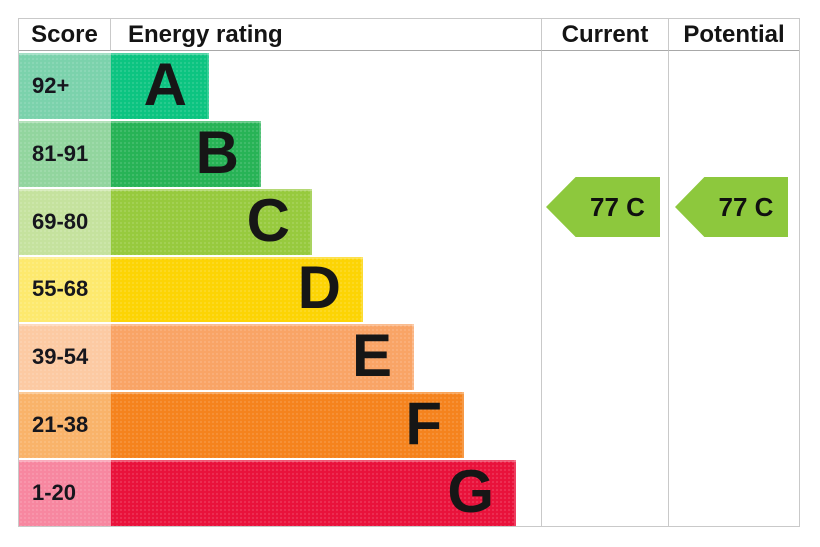 Image resolution: width=820 pixels, height=547 pixels. Describe the element at coordinates (326, 220) in the screenshot. I see `bar-cell-c: C` at that location.